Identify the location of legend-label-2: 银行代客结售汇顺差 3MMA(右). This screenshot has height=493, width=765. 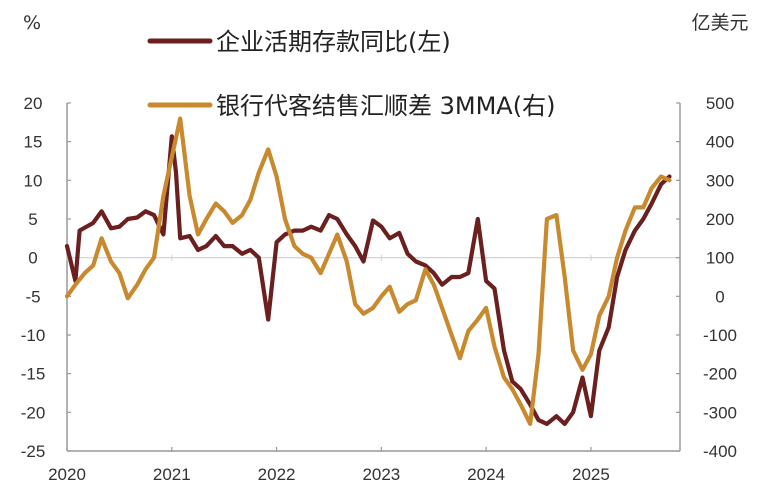
(385, 106).